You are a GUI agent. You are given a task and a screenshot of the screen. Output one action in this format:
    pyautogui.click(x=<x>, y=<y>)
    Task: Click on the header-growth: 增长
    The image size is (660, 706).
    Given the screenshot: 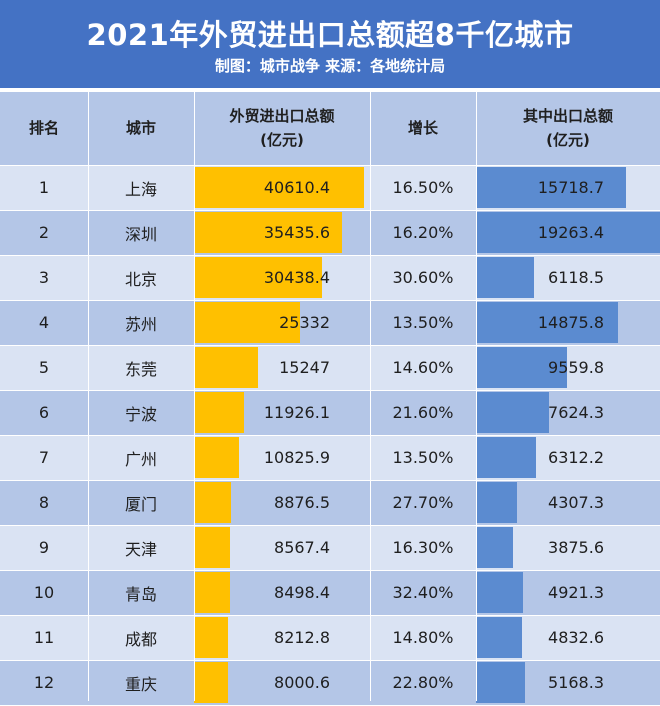 What is the action you would take?
    pyautogui.click(x=423, y=128)
    